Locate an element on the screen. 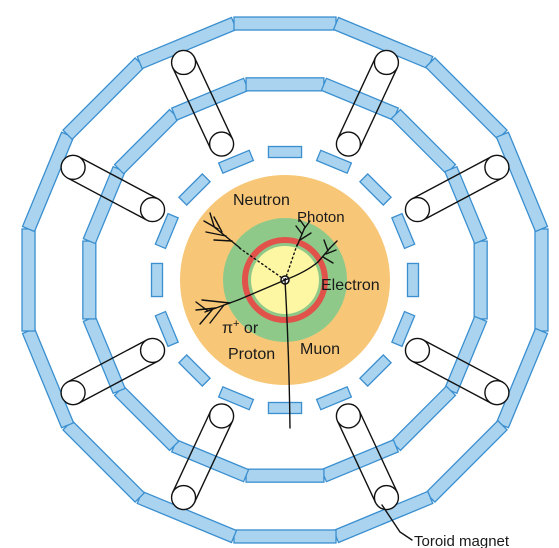 The image size is (559, 548). label-pion-or: π+ or is located at coordinates (240, 327).